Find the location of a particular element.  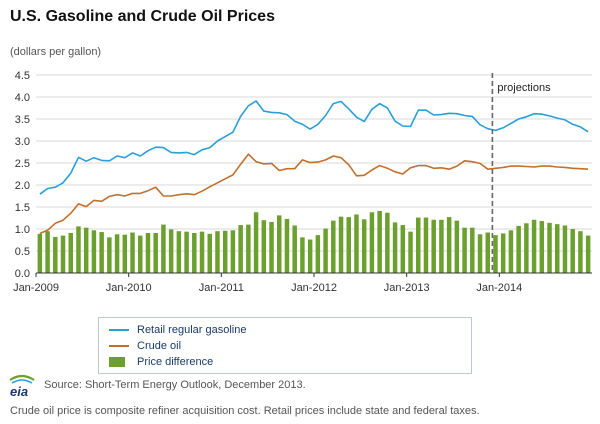

legend-swatch-difference is located at coordinates (117, 362).